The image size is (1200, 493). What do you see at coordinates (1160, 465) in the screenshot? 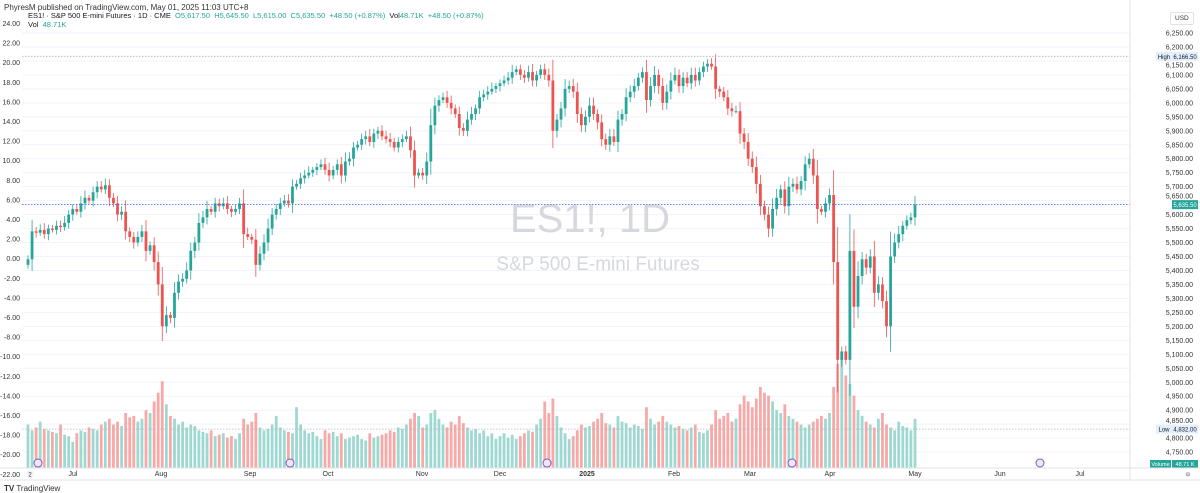
I see `volume-tag-label: Volume` at bounding box center [1160, 465].